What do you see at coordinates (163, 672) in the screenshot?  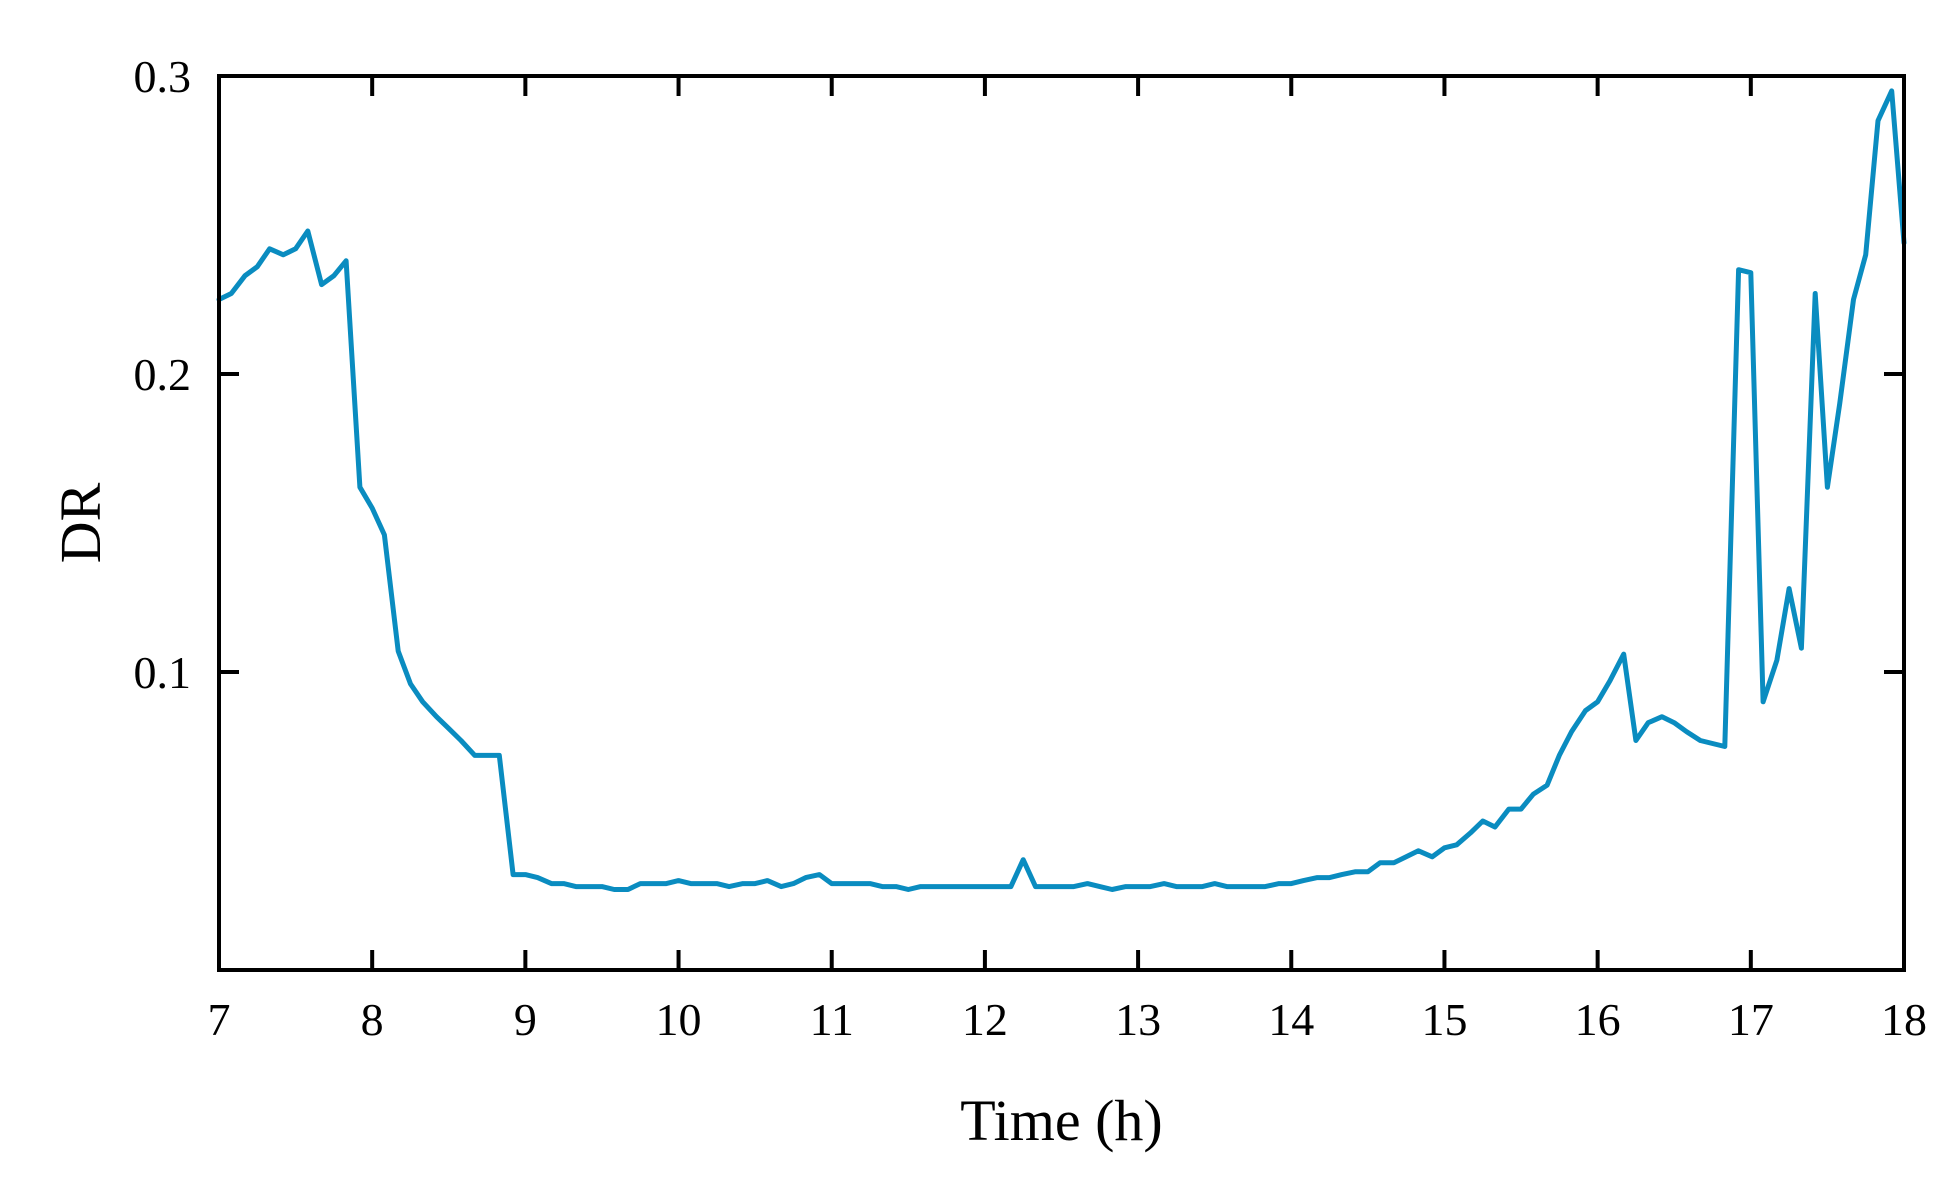 I see `y-tick-label: 0.1` at bounding box center [163, 672].